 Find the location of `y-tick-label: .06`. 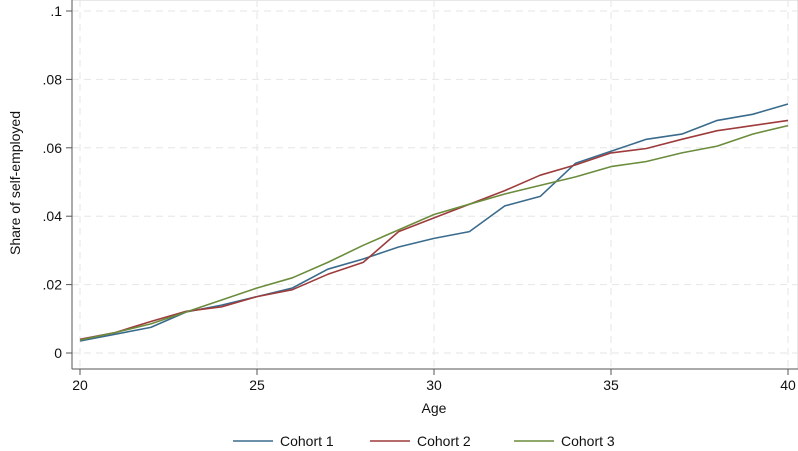

y-tick-label: .06 is located at coordinates (53, 148).